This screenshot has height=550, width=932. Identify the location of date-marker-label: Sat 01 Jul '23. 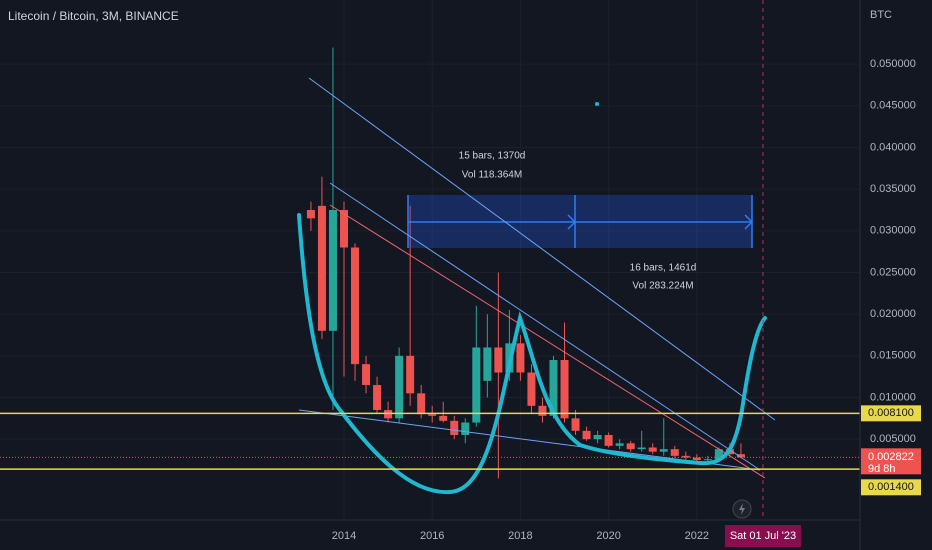
(763, 536).